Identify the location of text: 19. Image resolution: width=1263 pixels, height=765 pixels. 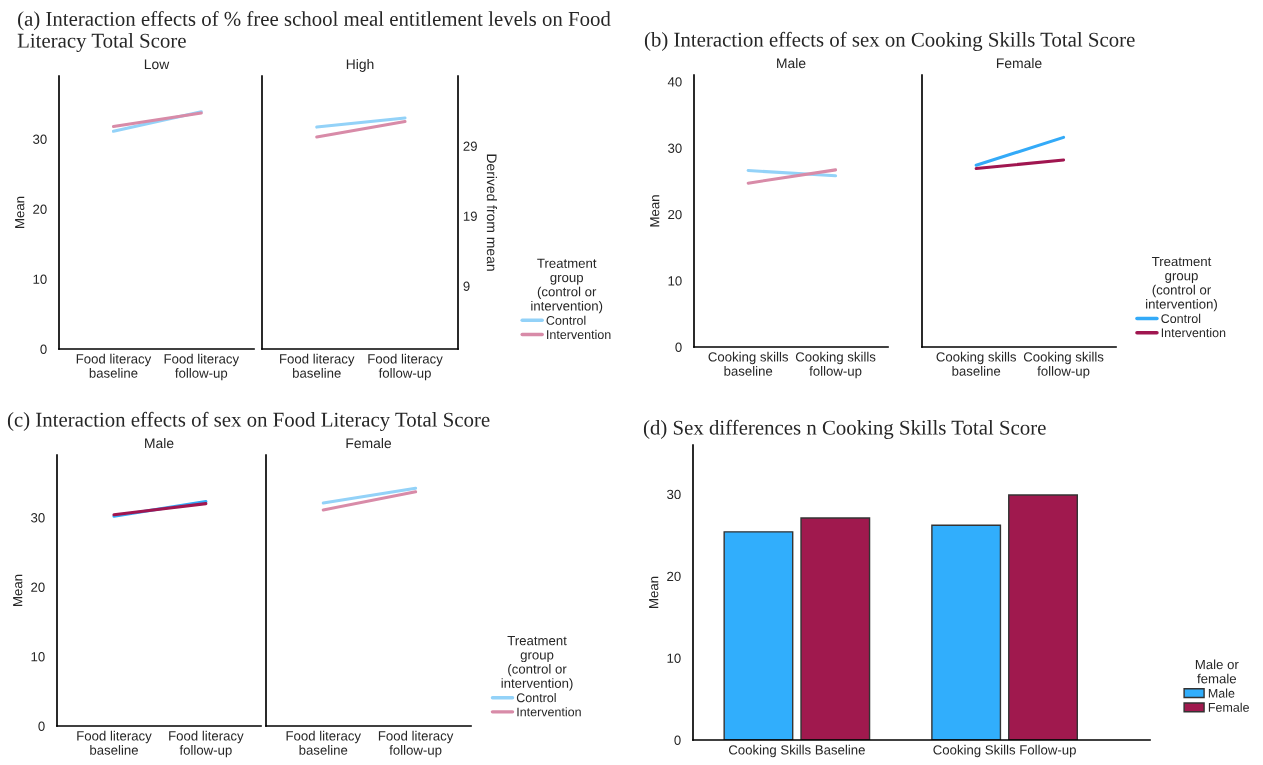
(470, 216).